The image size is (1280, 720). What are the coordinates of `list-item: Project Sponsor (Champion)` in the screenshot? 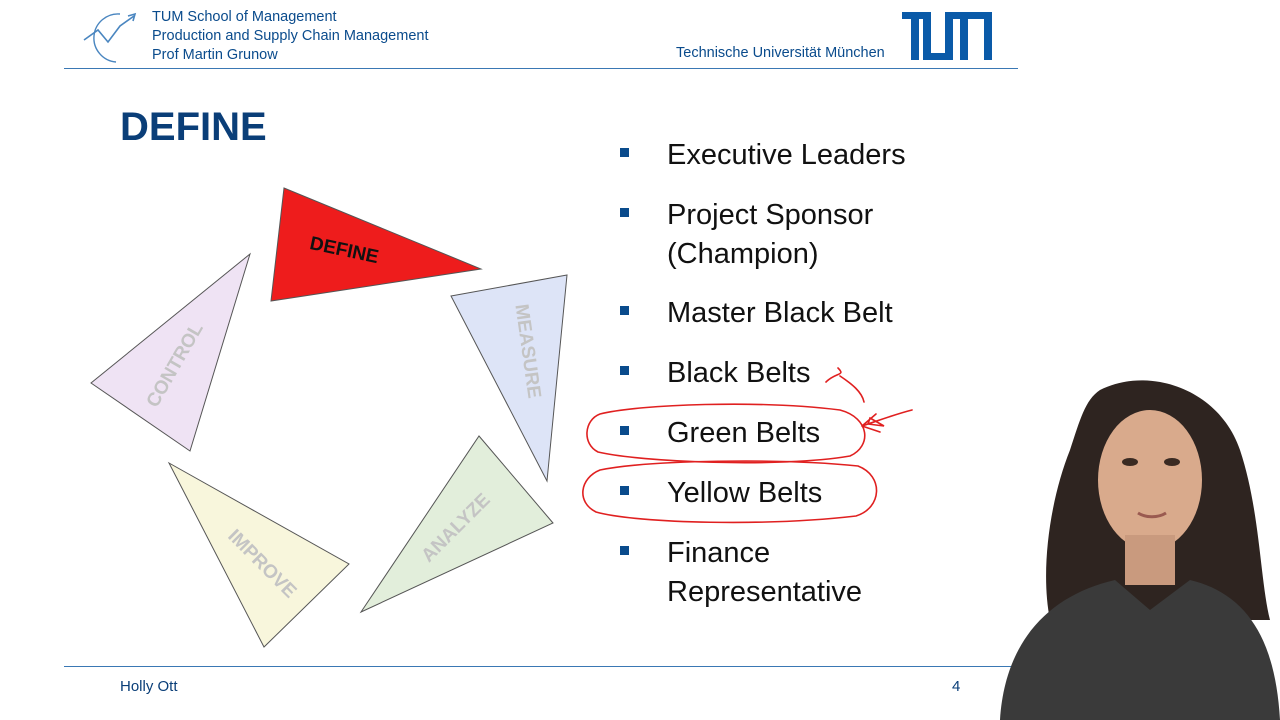 It's located at (746, 235).